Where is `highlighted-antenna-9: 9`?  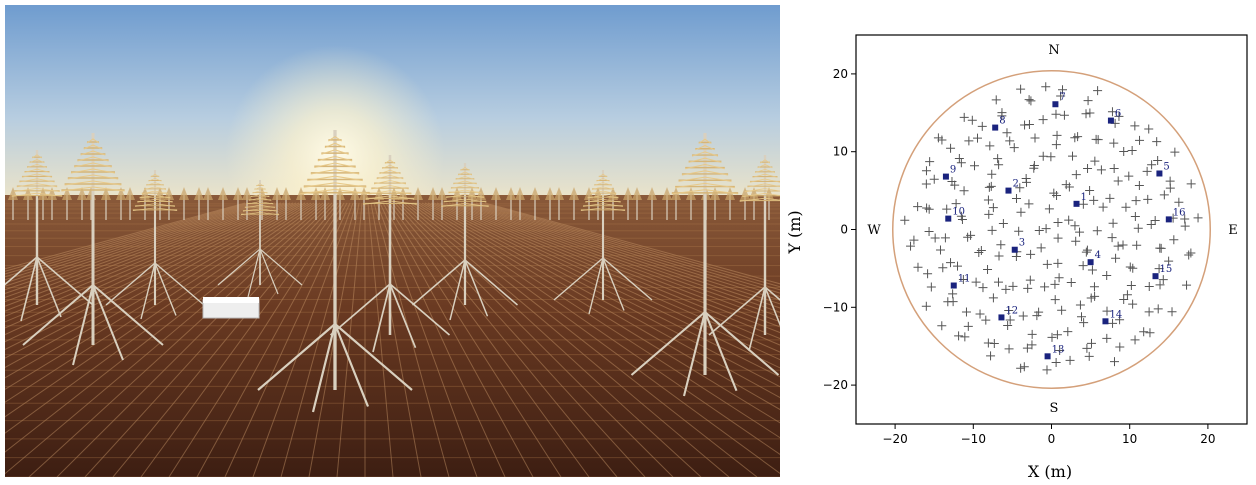
highlighted-antenna-9: 9 is located at coordinates (949, 172).